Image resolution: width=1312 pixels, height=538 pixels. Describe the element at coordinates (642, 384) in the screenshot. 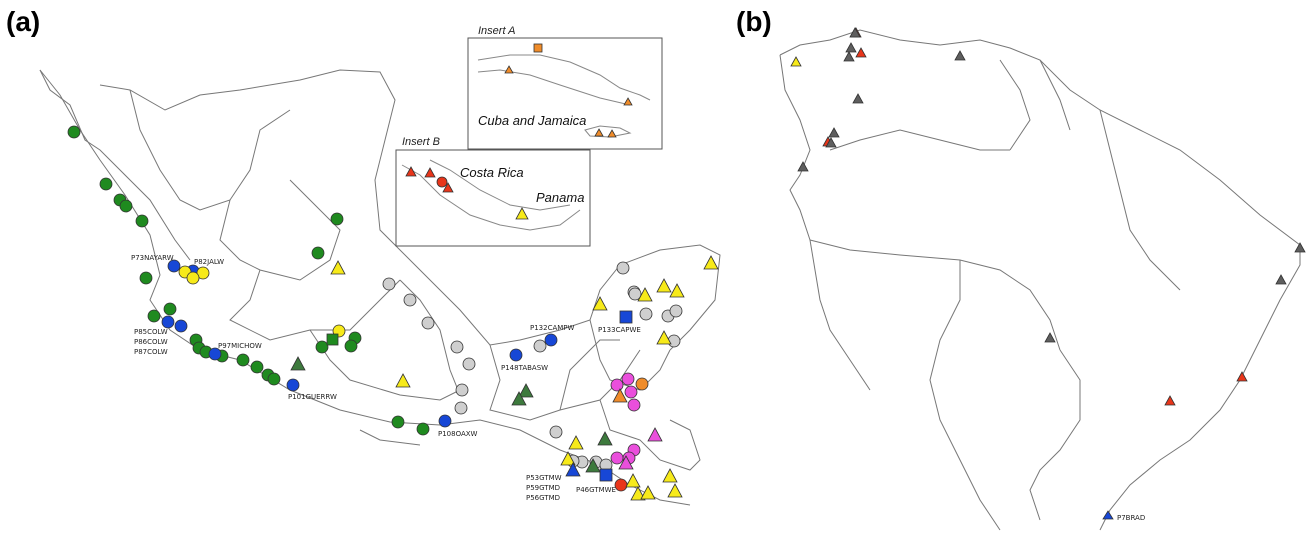

I see `site-marker-orange-circle` at that location.